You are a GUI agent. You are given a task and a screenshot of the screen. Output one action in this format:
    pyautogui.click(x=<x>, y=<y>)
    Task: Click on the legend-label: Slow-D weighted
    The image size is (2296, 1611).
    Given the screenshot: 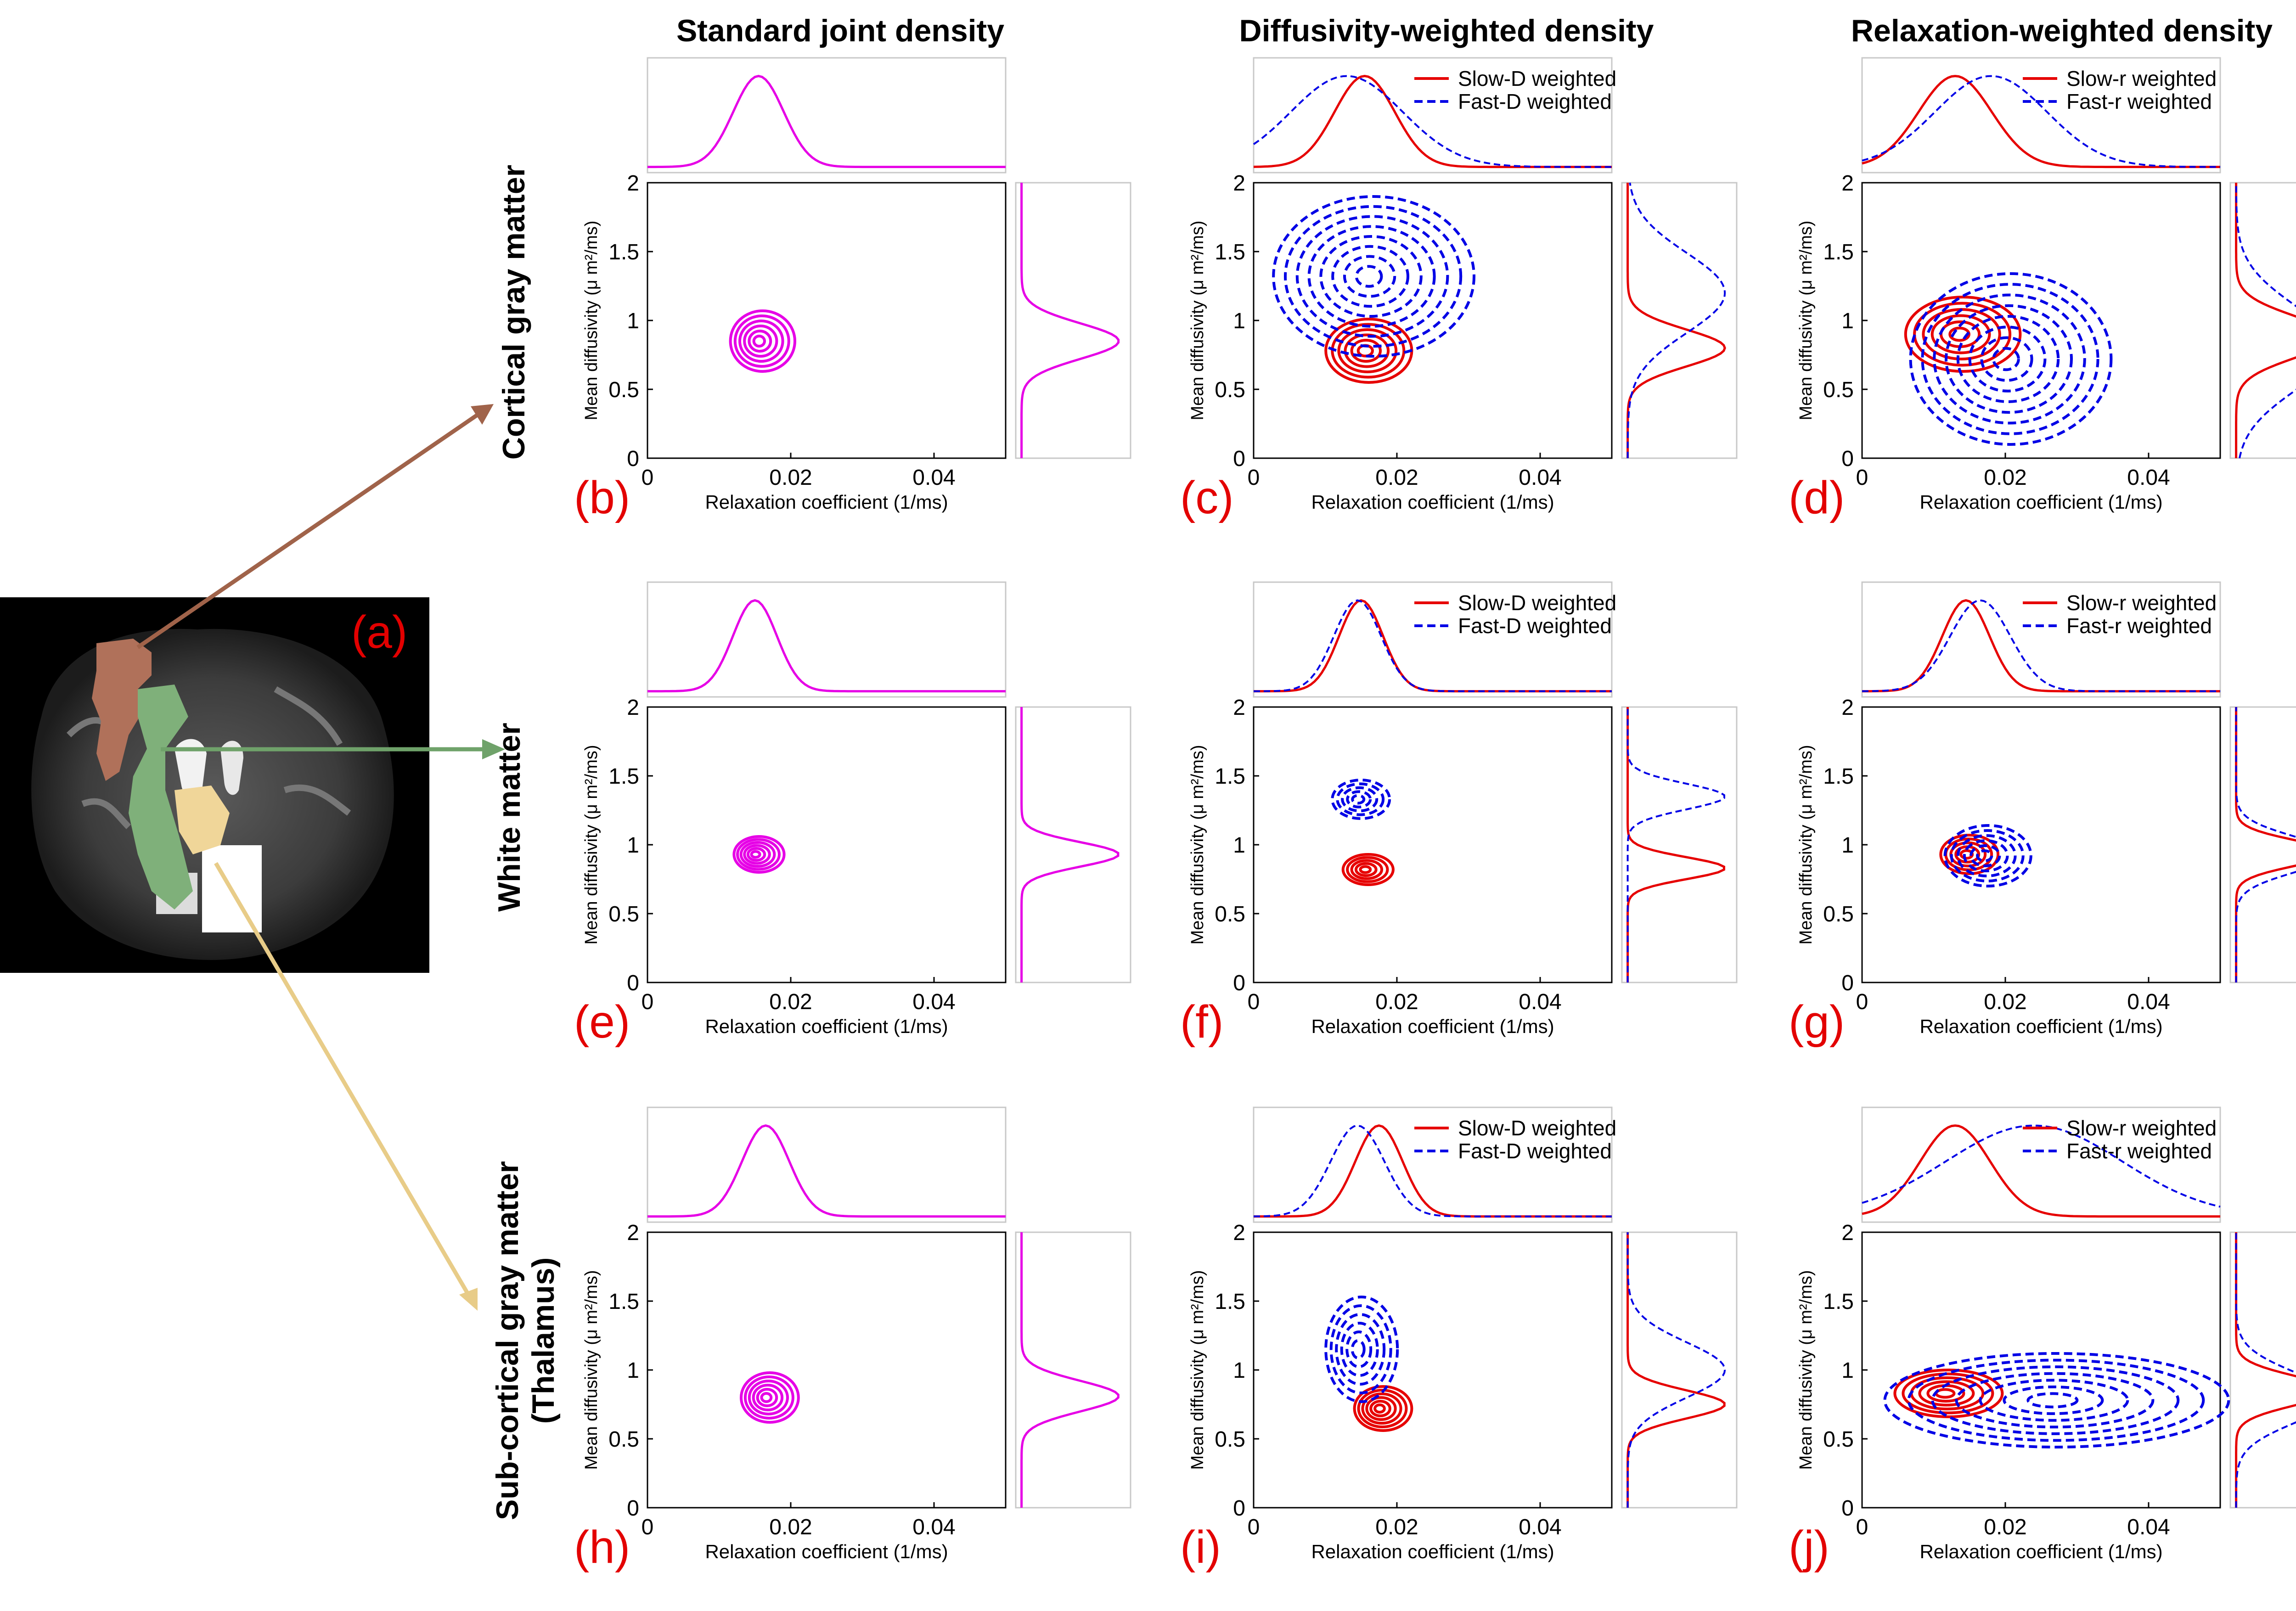 What is the action you would take?
    pyautogui.click(x=1537, y=603)
    